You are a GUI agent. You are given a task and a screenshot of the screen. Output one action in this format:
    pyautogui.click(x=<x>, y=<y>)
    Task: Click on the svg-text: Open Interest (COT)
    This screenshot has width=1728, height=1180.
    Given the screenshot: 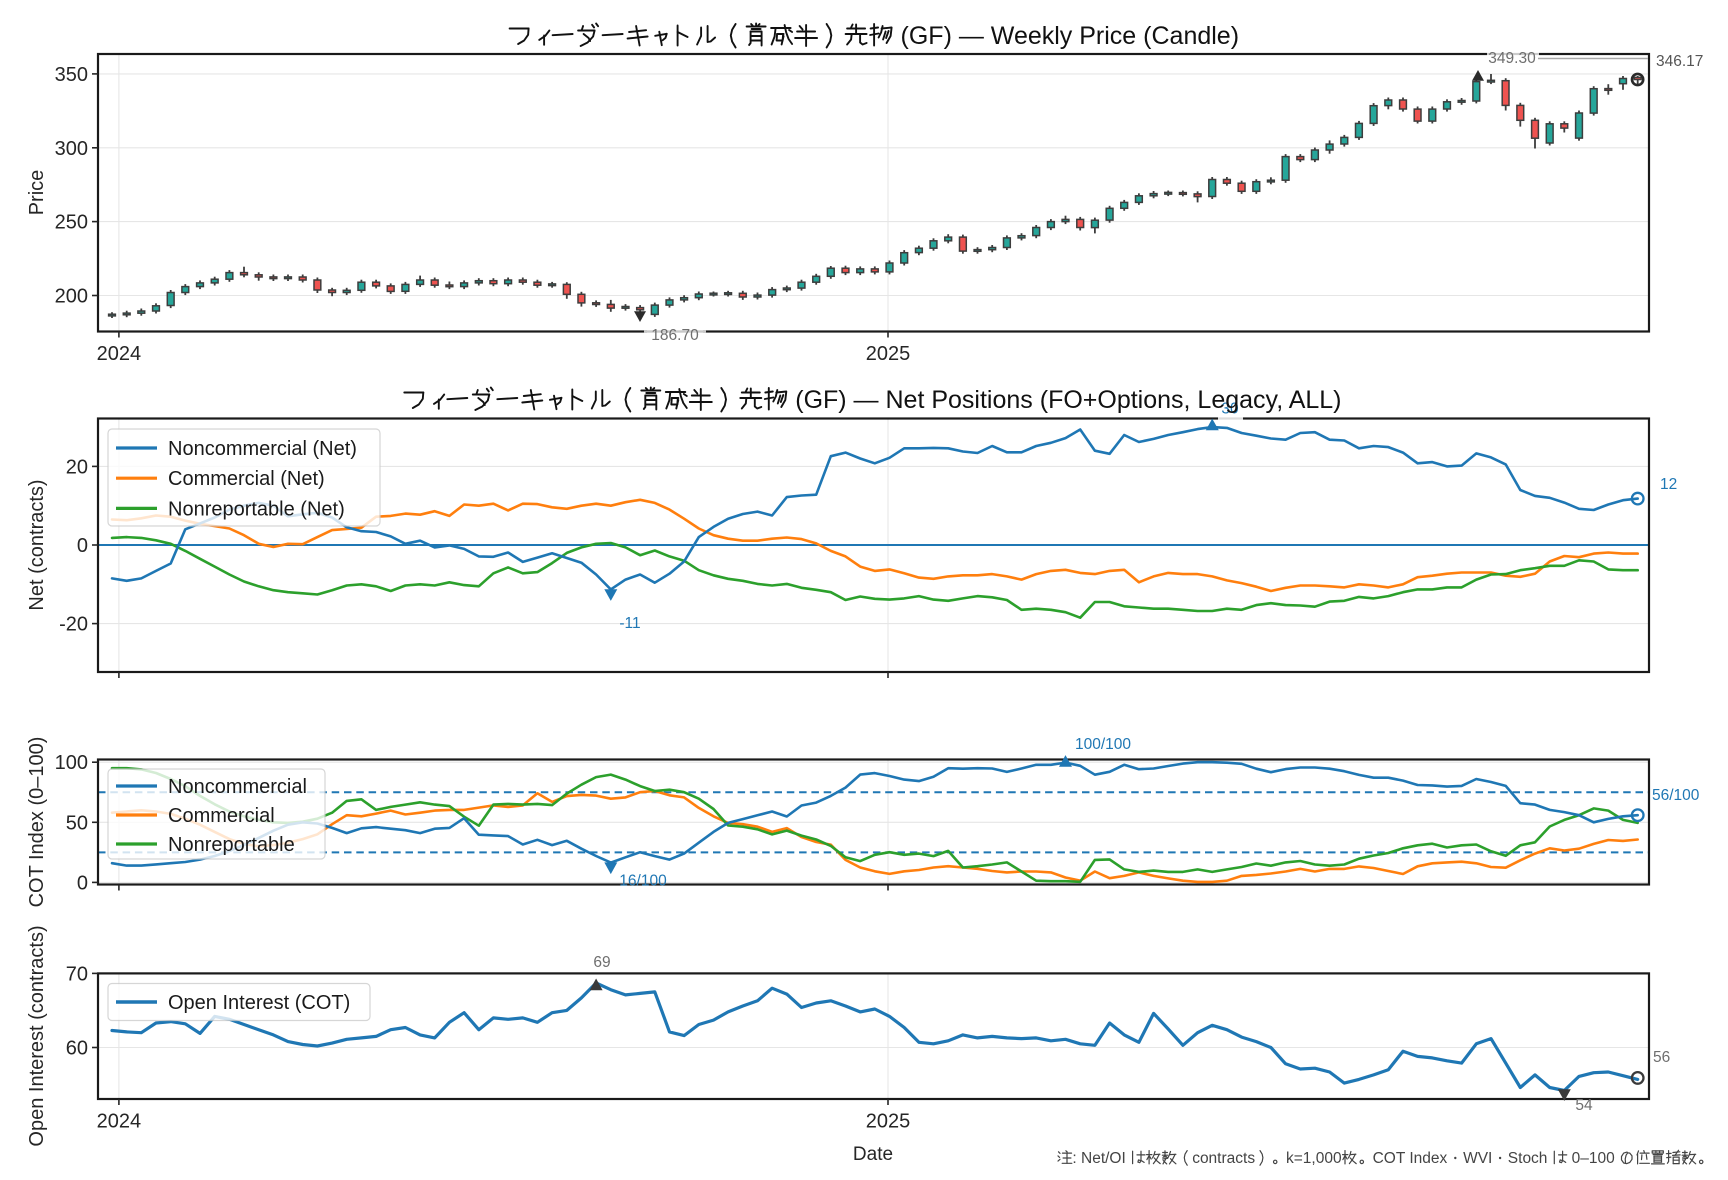 What is the action you would take?
    pyautogui.click(x=259, y=1003)
    